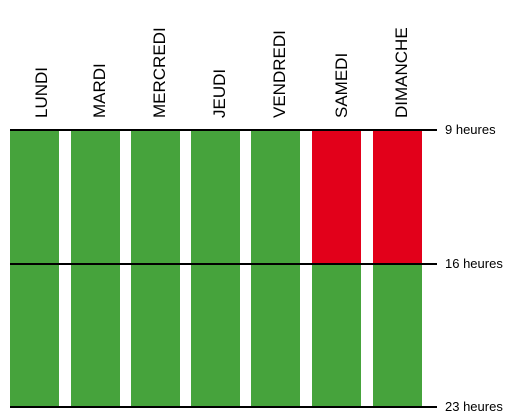 The image size is (518, 412). Describe the element at coordinates (401, 72) in the screenshot. I see `day-label-dimanche: DIMANCHE` at that location.